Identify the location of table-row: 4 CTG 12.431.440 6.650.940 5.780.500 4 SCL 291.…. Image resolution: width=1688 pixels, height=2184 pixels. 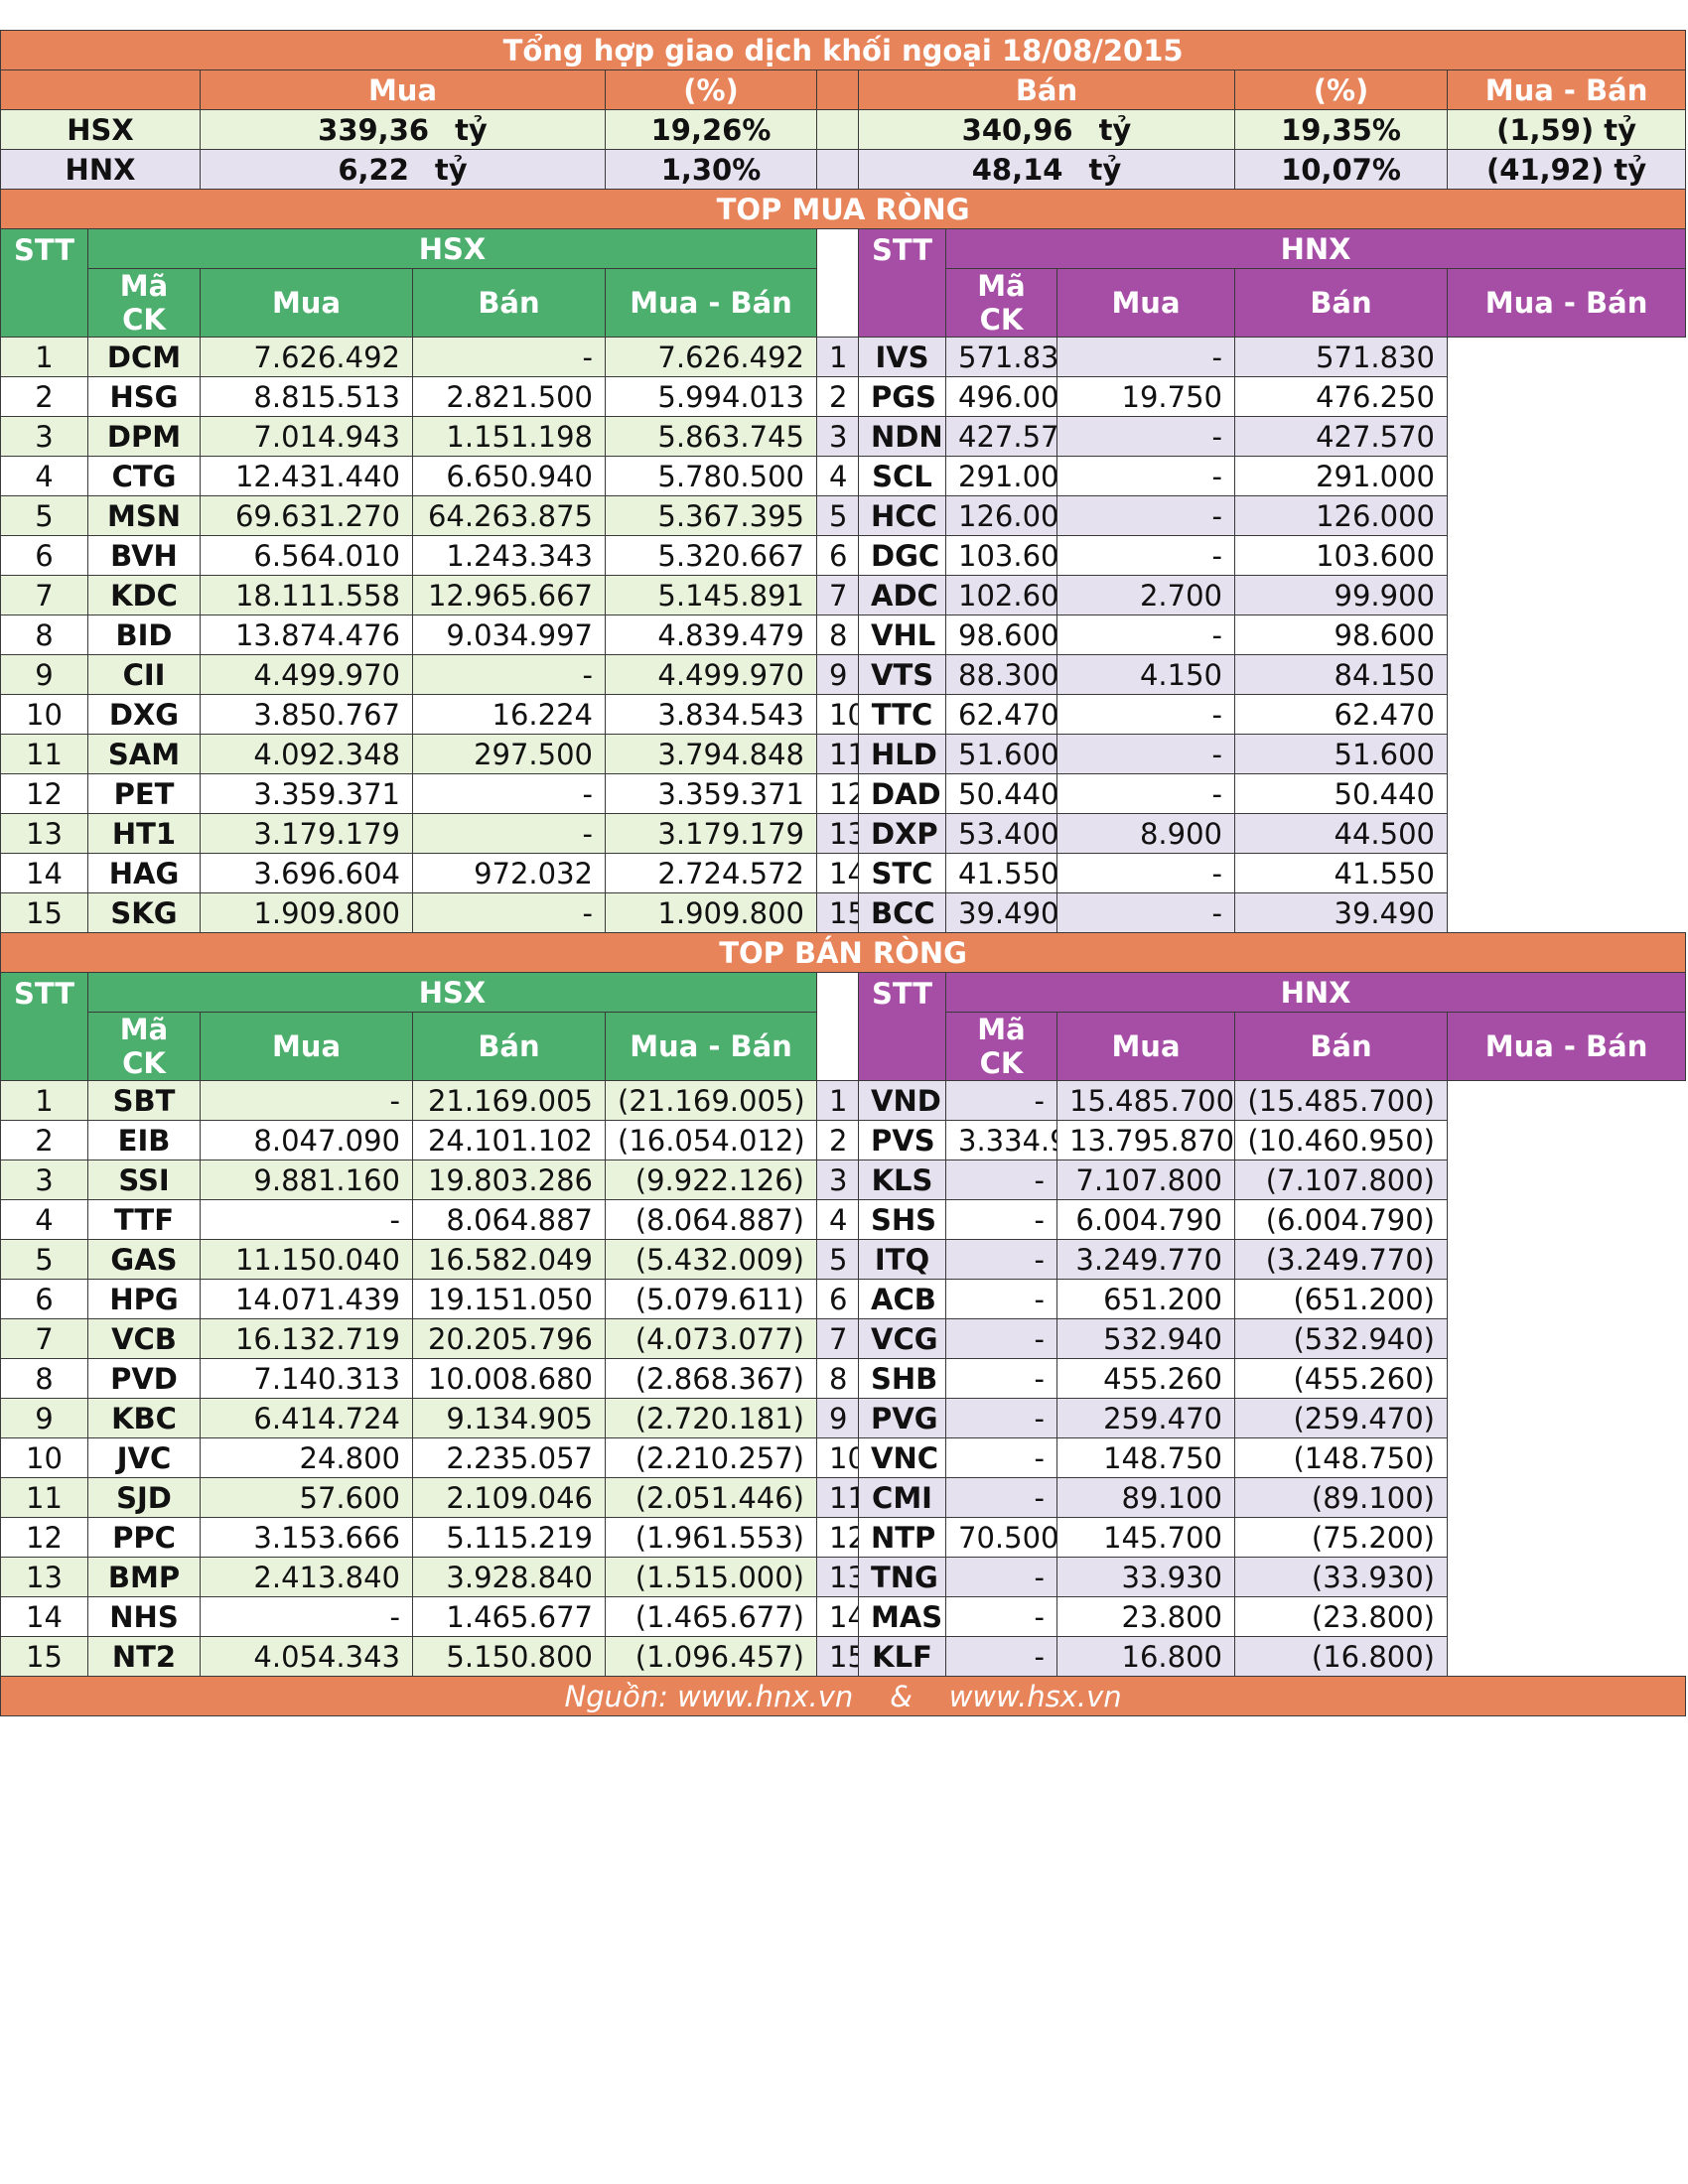
(843, 476).